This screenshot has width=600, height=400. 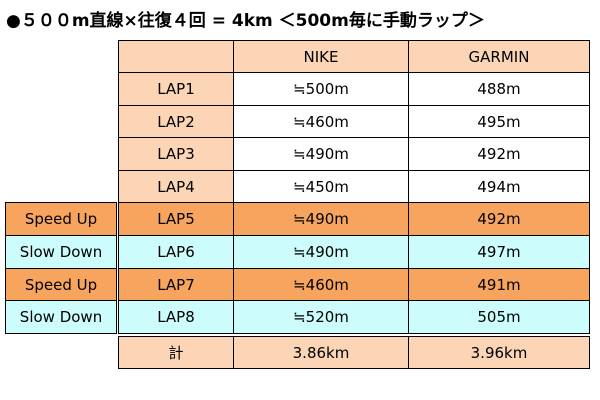 What do you see at coordinates (499, 89) in the screenshot?
I see `garmin-cell: 488m` at bounding box center [499, 89].